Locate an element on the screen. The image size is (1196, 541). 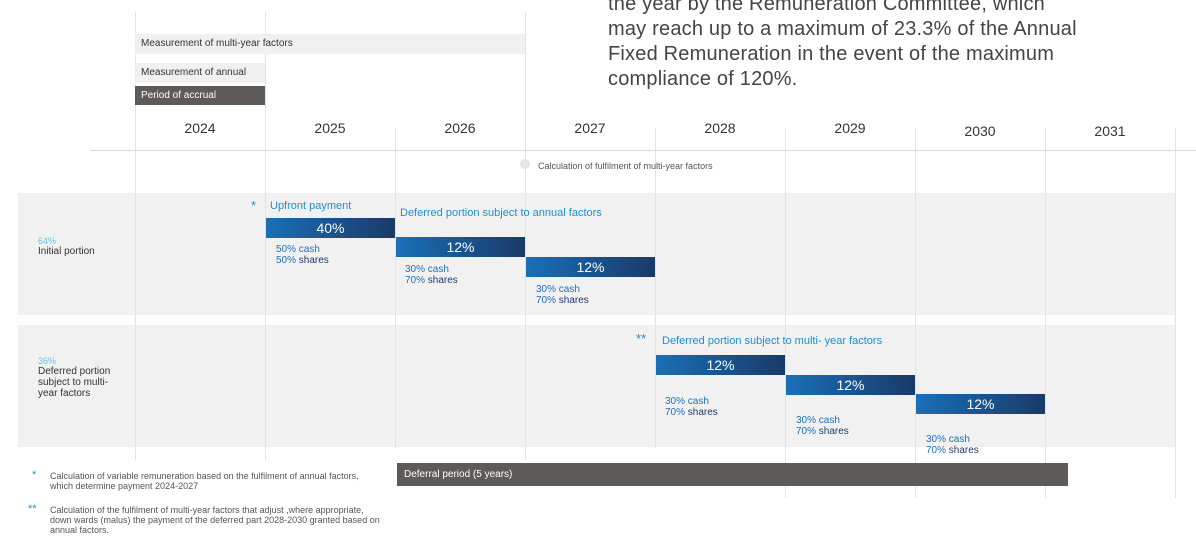
intro-line: compliance of 120%. is located at coordinates (703, 79).